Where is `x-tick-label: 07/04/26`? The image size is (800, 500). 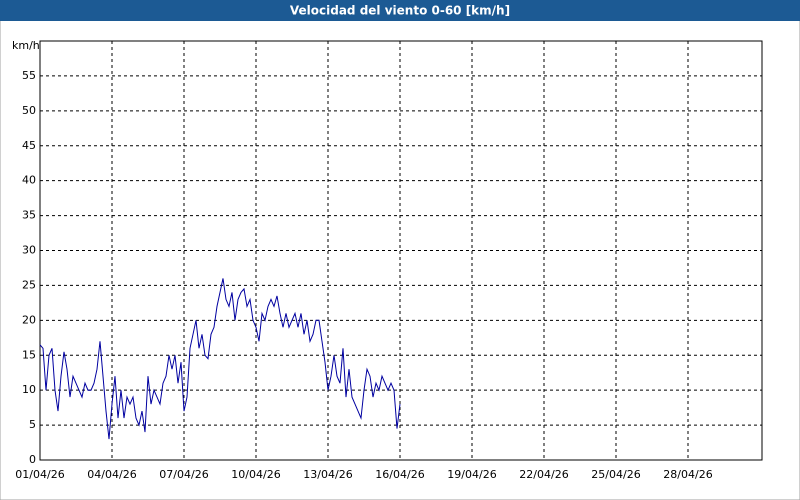 x-tick-label: 07/04/26 is located at coordinates (183, 474).